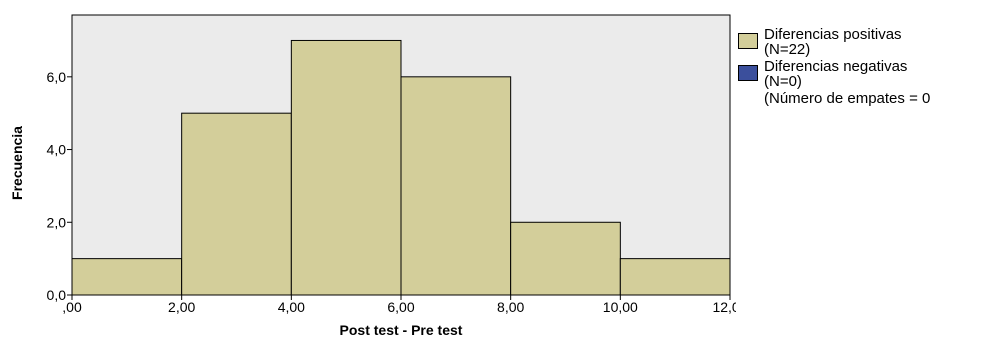  Describe the element at coordinates (181, 307) in the screenshot. I see `x-tick-label: 2,00` at that location.